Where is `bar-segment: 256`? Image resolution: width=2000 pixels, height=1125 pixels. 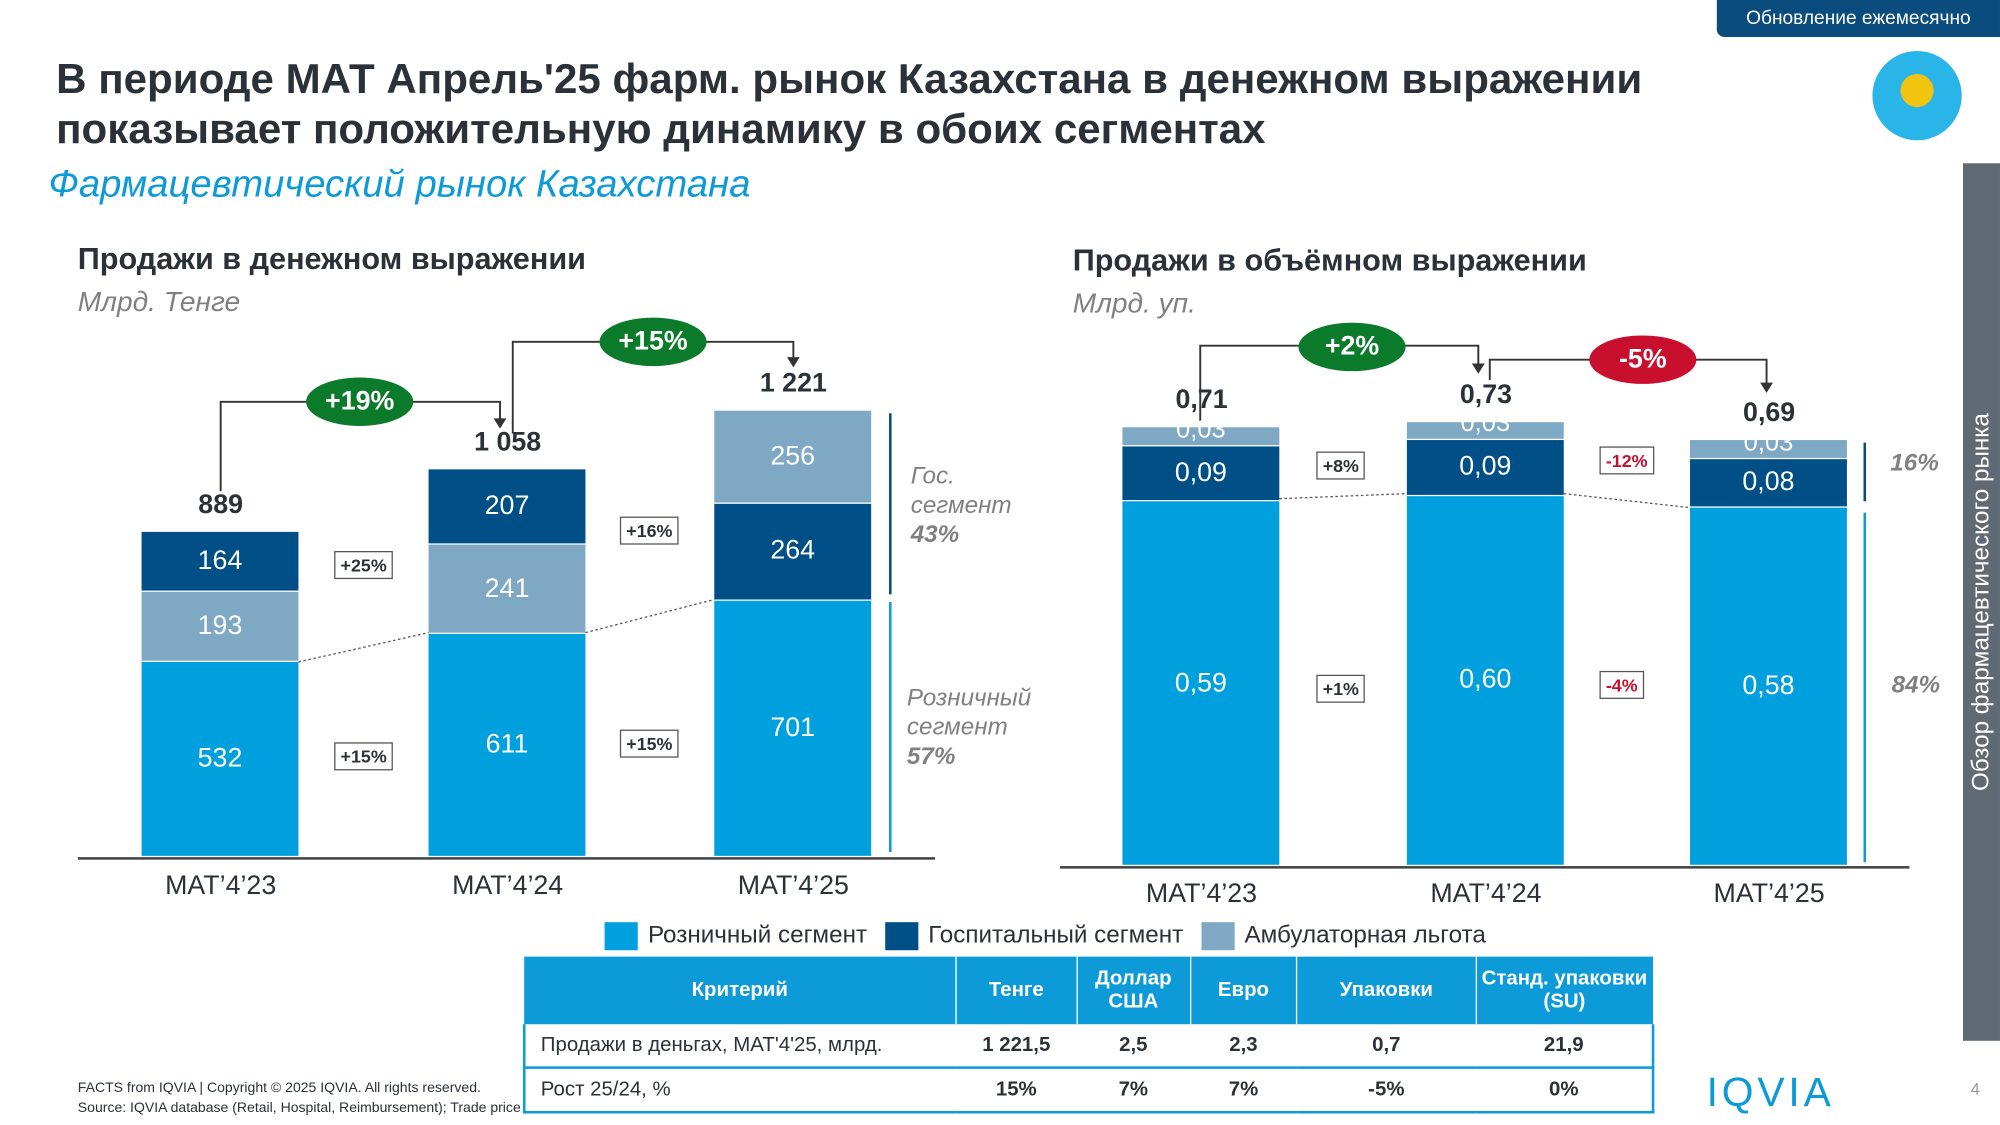
bar-segment: 256 is located at coordinates (793, 456).